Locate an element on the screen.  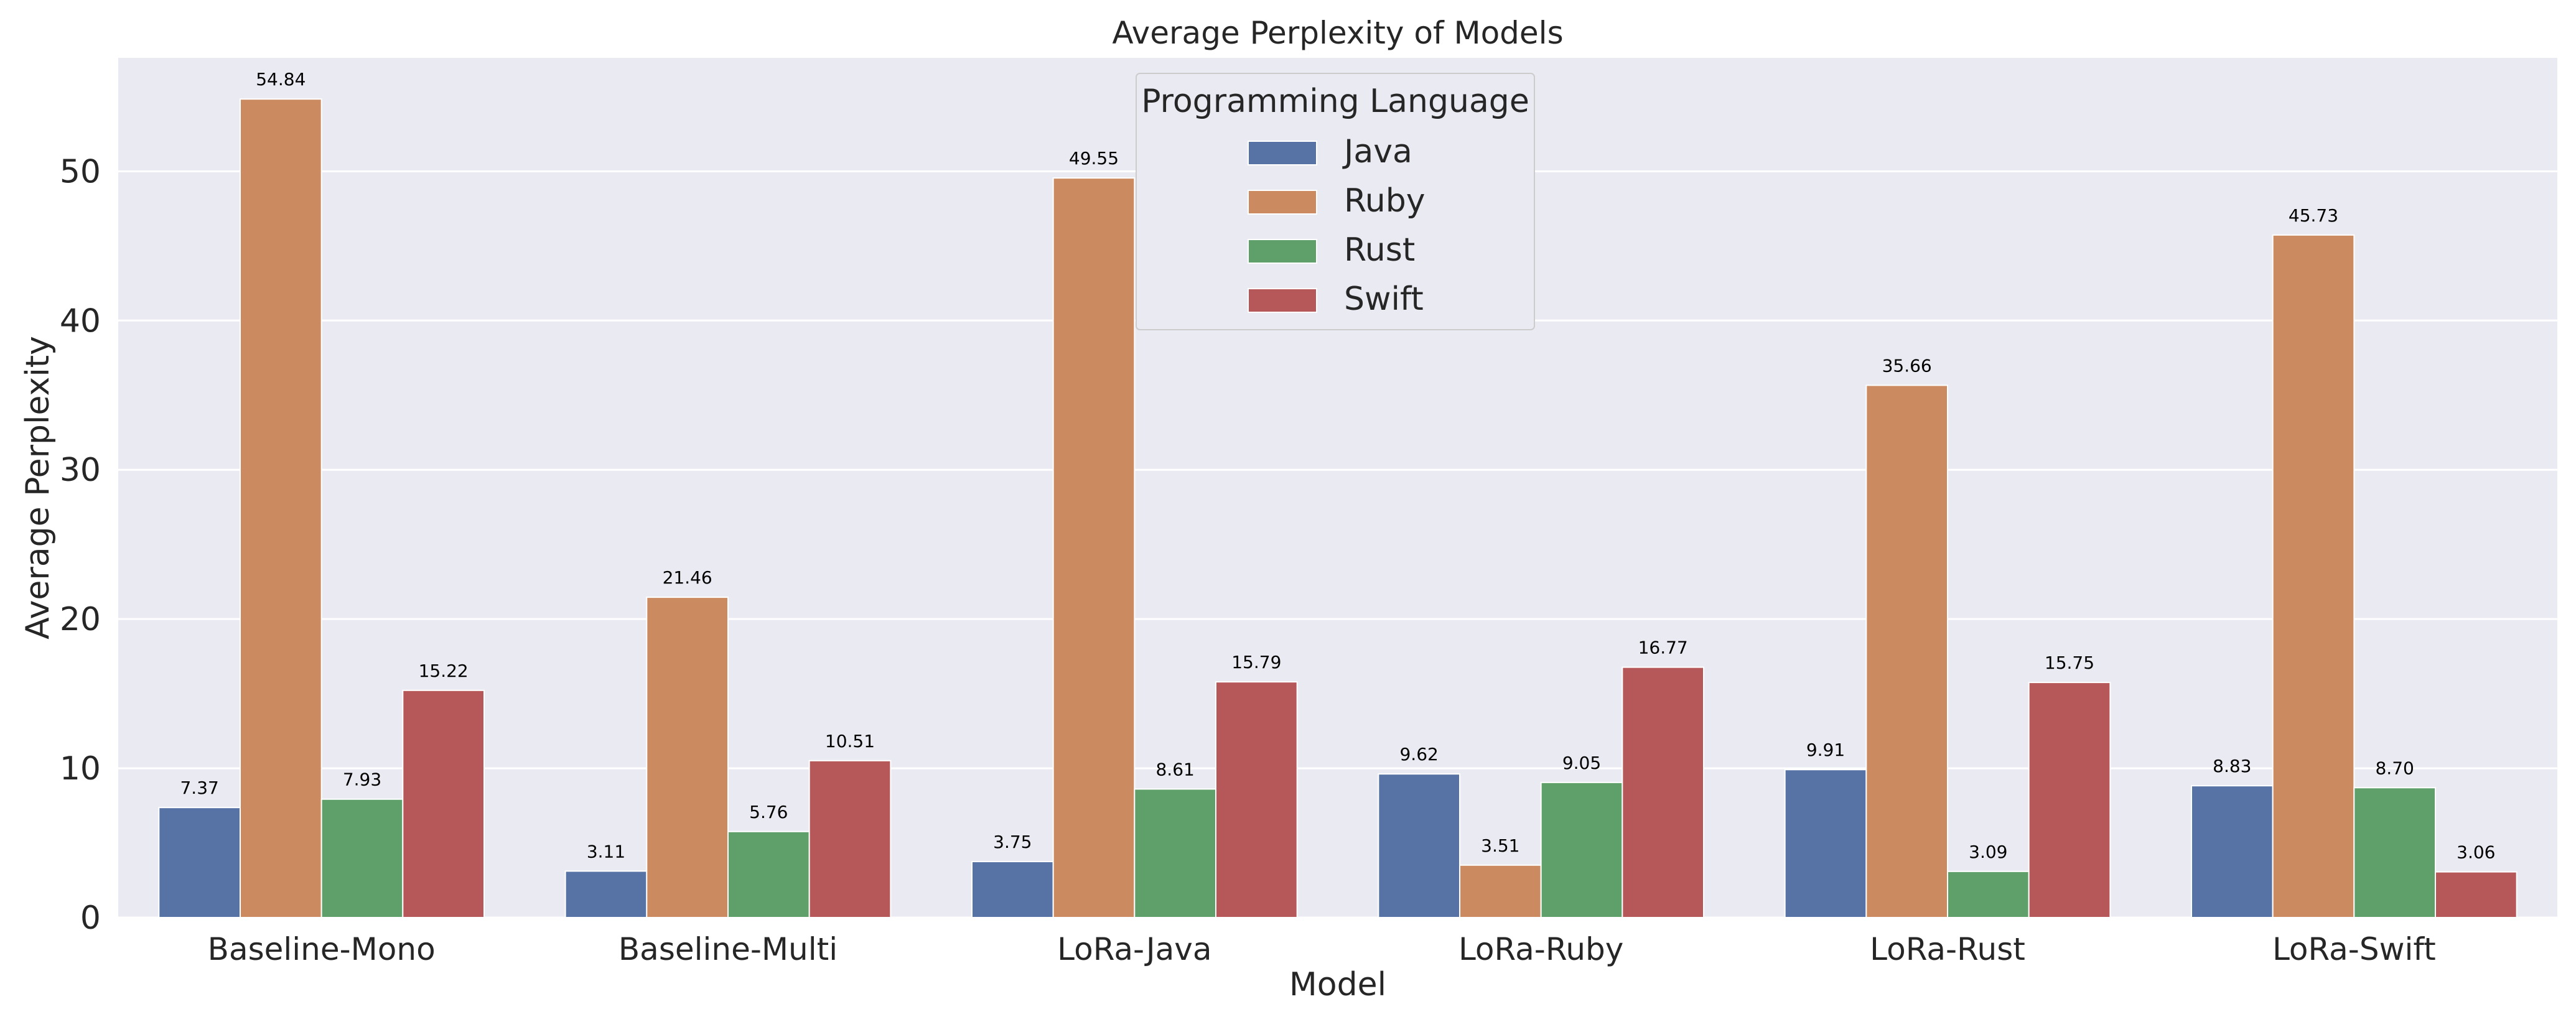
x-tick-label: LoRa-Rust is located at coordinates (1947, 949).